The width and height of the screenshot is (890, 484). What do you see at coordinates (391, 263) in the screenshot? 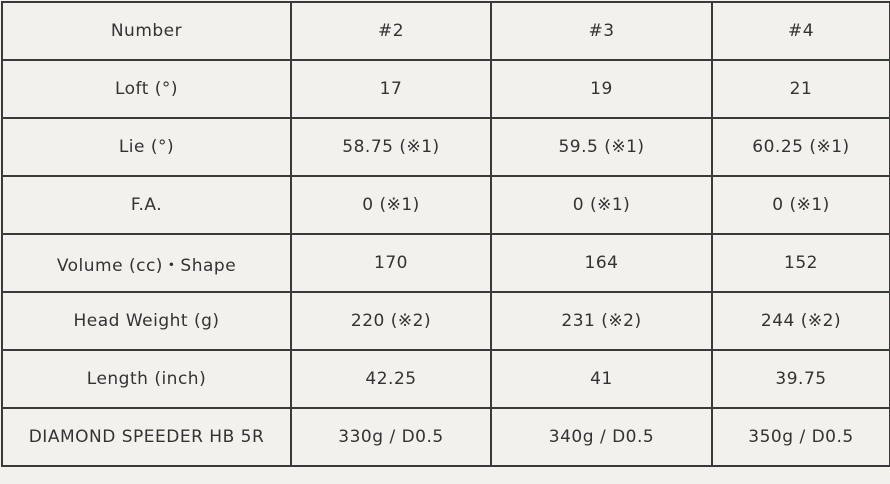
I see `cell: 170` at bounding box center [391, 263].